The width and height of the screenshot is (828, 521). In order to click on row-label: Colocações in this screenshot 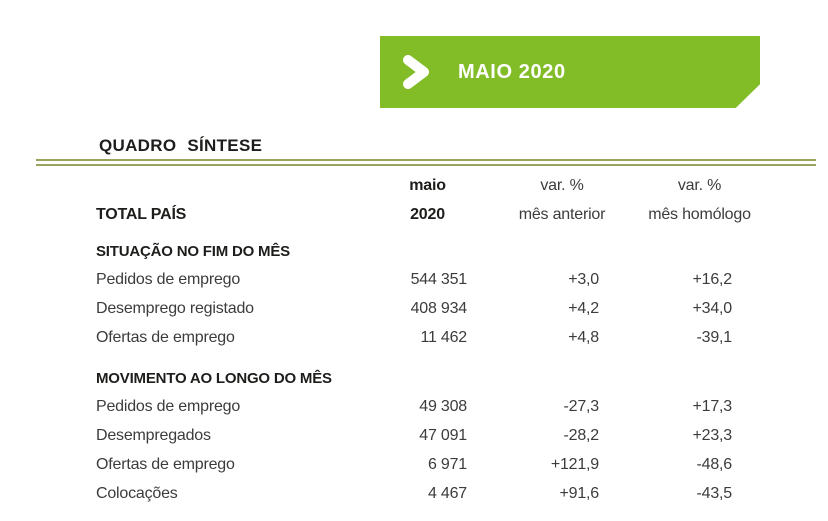, I will do `click(137, 493)`.